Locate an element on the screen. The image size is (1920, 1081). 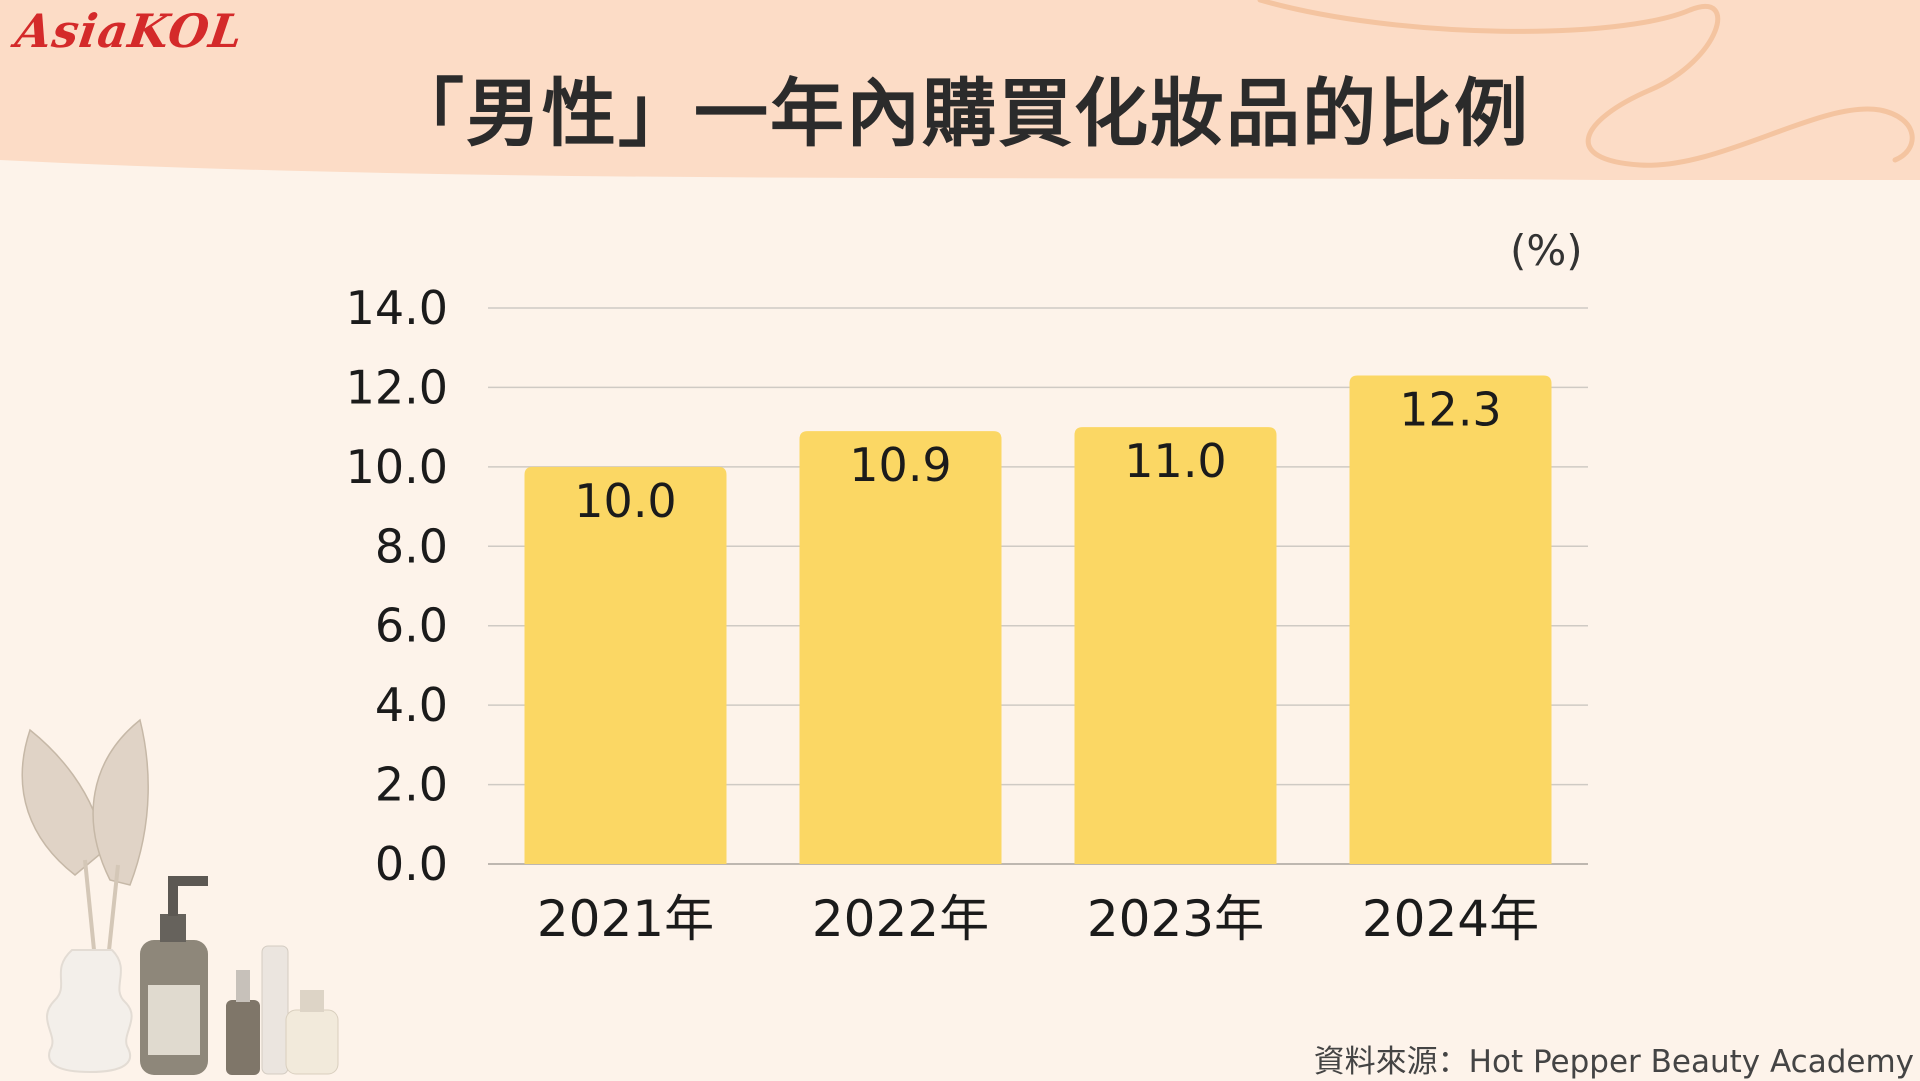
unit-label: (%) is located at coordinates (1546, 250).